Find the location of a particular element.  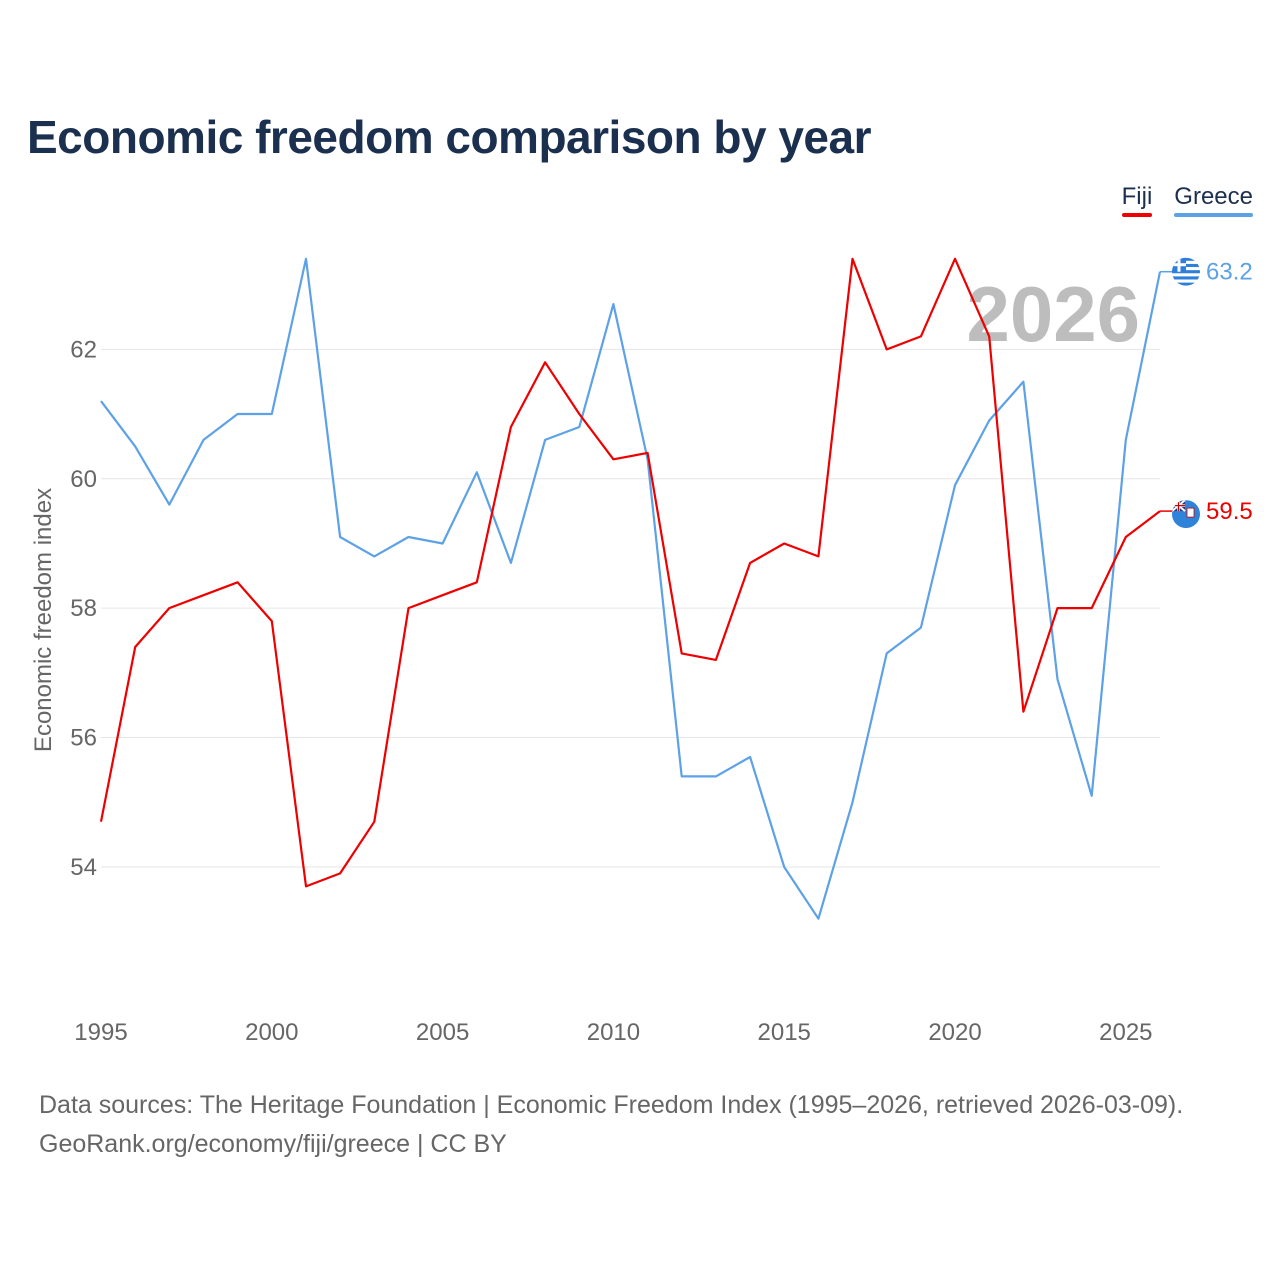

greece-flag-icon is located at coordinates (1186, 271).